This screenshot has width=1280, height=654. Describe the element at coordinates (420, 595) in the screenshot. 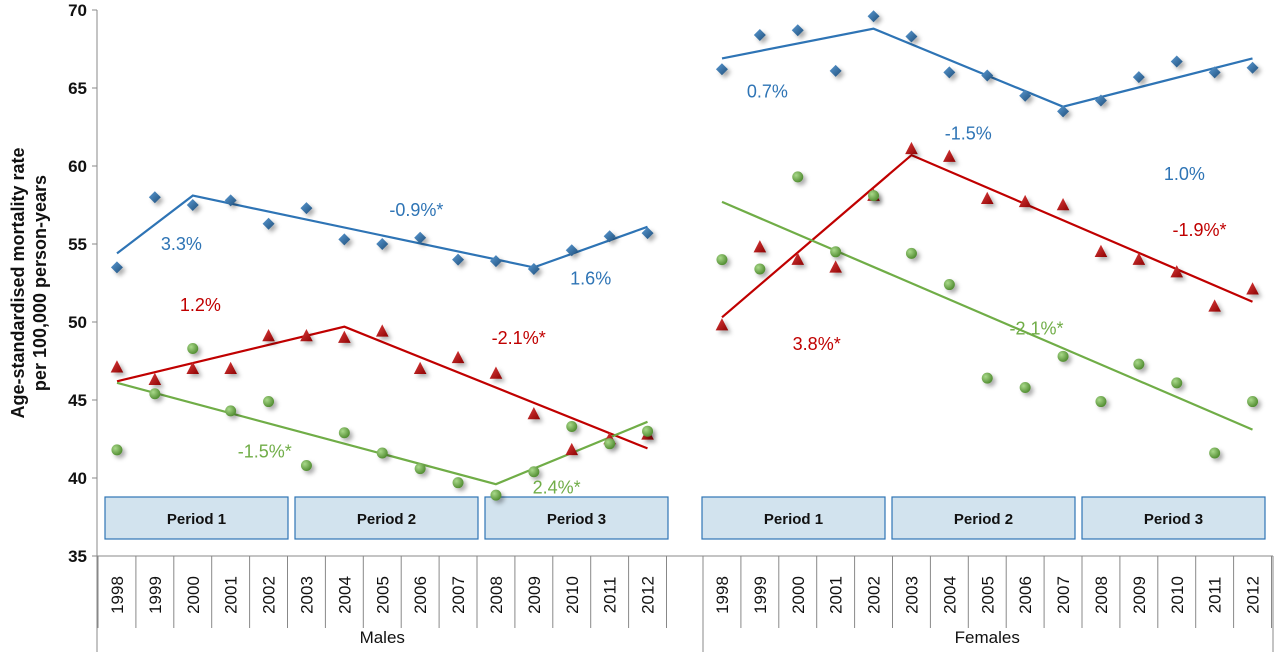

I see `x-tick-label: 2006` at that location.